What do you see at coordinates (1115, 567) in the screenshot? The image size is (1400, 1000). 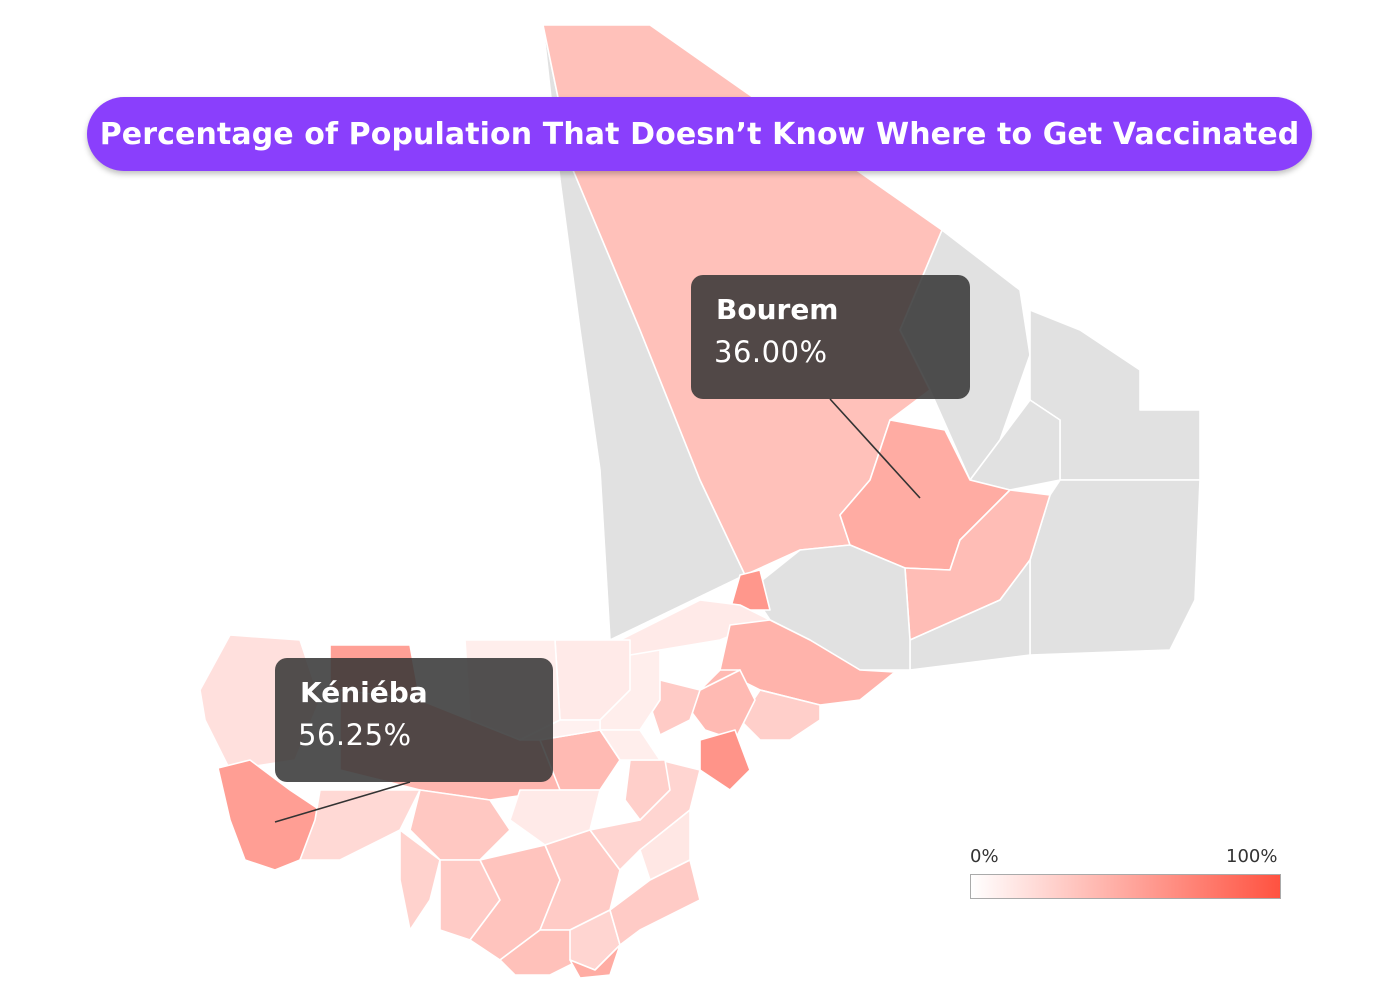 I see `region-menaka-east` at bounding box center [1115, 567].